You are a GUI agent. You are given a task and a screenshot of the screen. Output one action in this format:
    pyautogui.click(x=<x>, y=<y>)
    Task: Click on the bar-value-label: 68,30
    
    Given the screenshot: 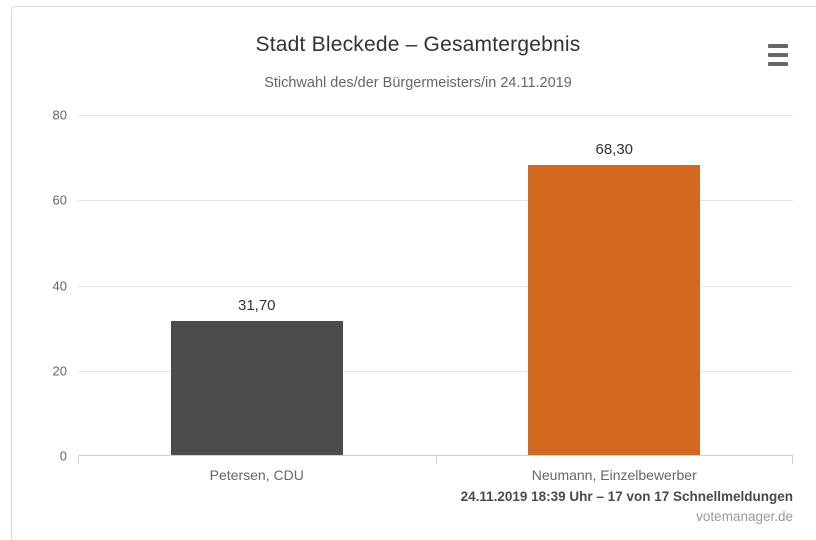 What is the action you would take?
    pyautogui.click(x=614, y=149)
    